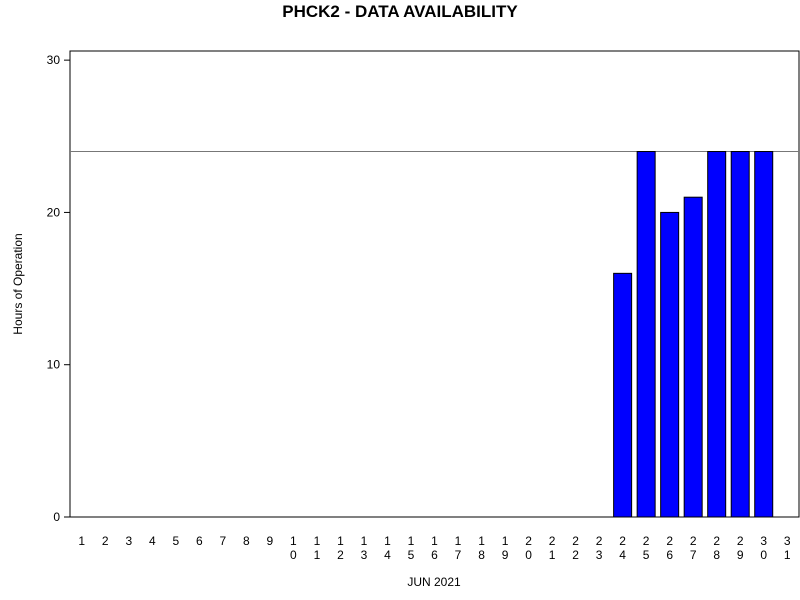 The width and height of the screenshot is (800, 600). I want to click on x-tick-label: 3, so click(128, 541).